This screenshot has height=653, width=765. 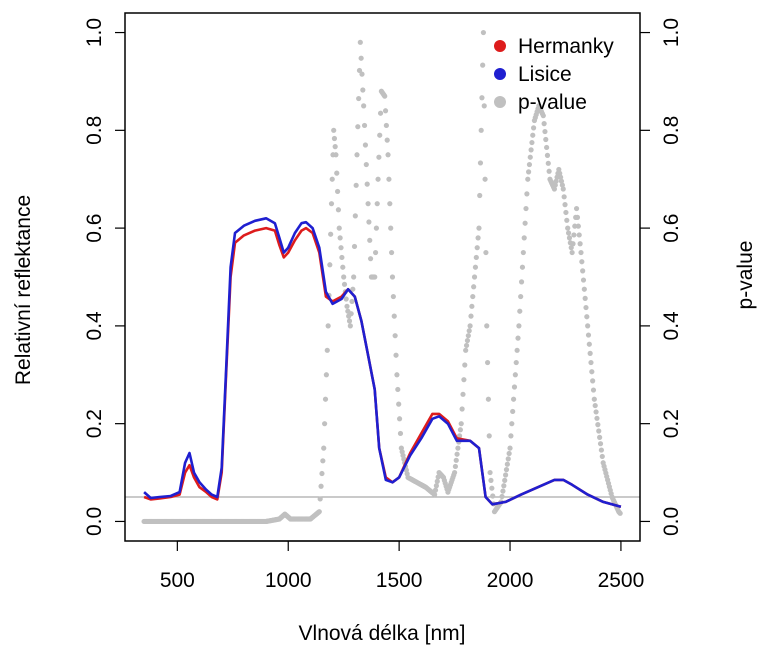 I want to click on y-tick-label: 0.4, so click(x=94, y=326).